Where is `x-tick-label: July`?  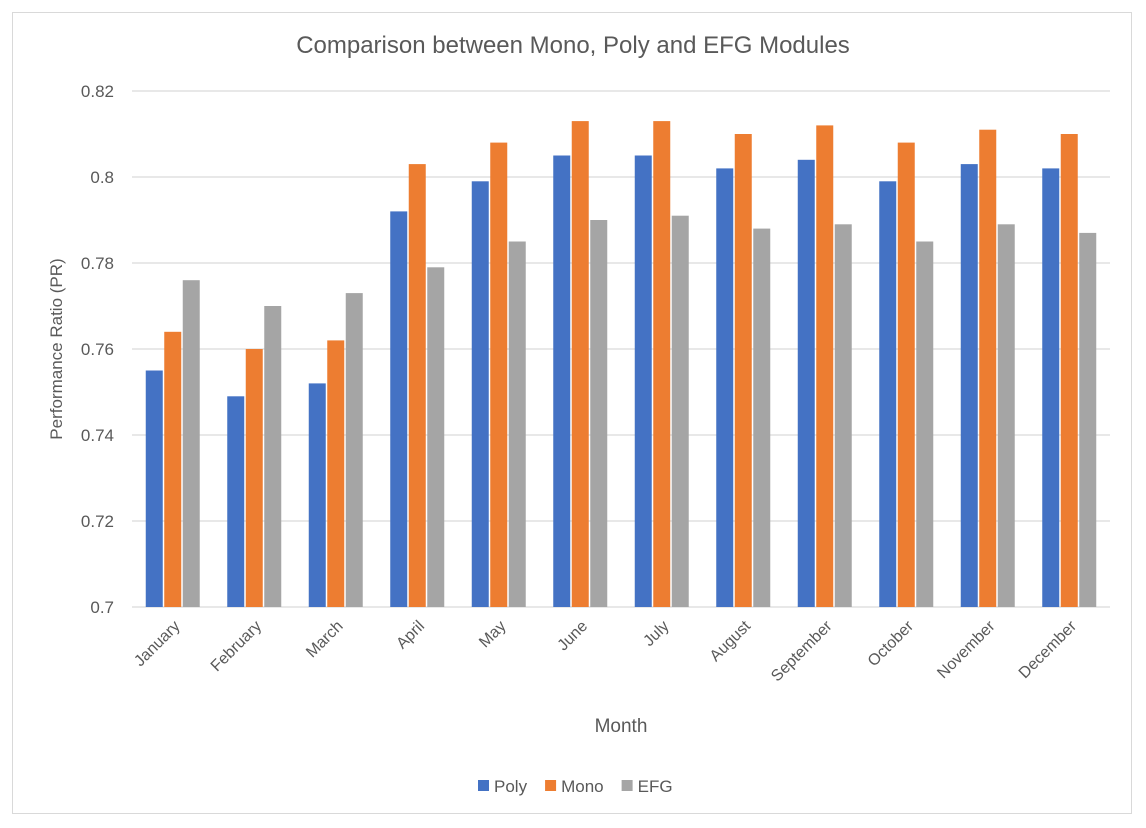 x-tick-label: July is located at coordinates (656, 634).